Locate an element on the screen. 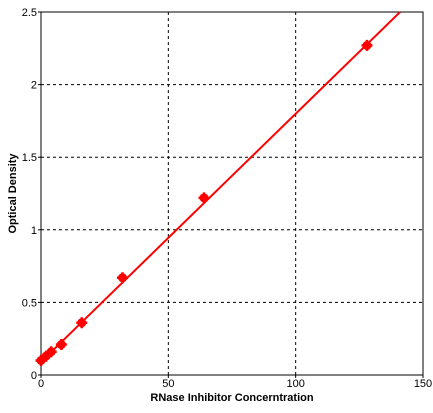  x-tick-label: 100 is located at coordinates (295, 384).